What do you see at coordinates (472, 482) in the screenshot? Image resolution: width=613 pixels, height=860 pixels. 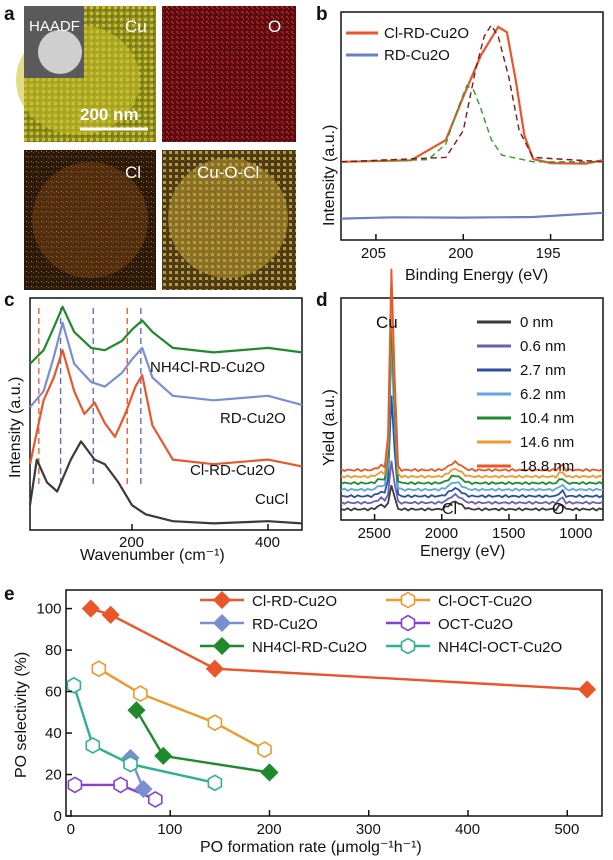 I see `series-0-6-nm` at bounding box center [472, 482].